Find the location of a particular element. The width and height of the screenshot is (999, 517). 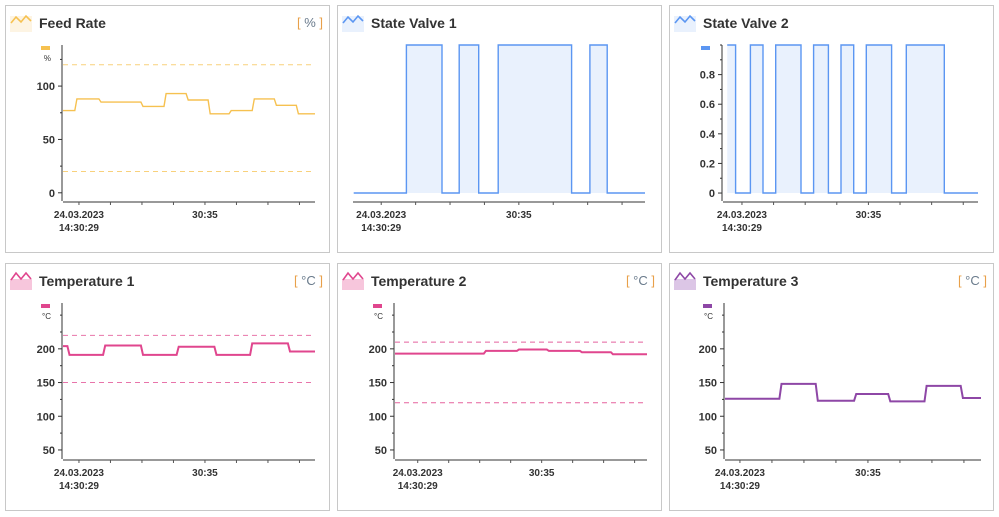

chart-title: Feed Rate is located at coordinates (72, 23).